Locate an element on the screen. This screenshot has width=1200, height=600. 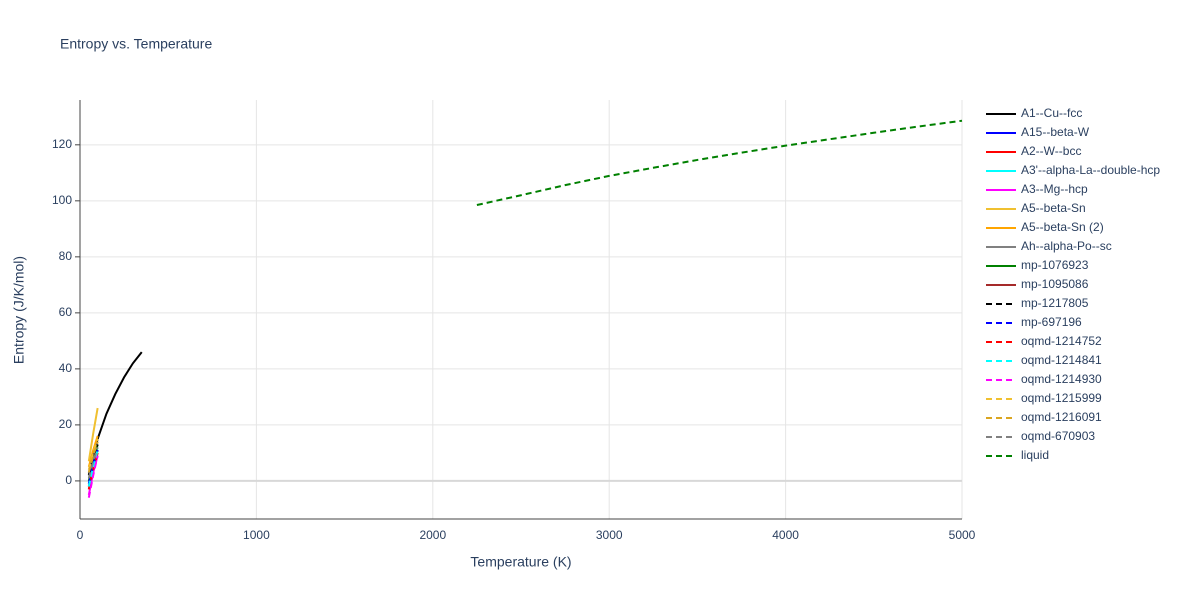
legend-label: A3--Mg--hcp is located at coordinates (1054, 189).